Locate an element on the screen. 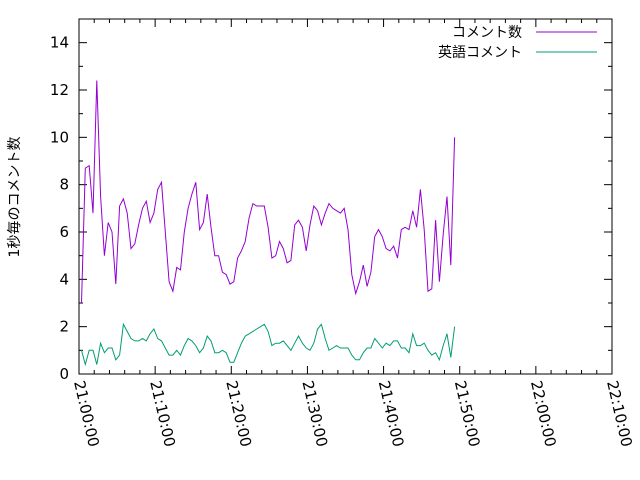 The image size is (640, 480). legend-label-1: コメント数 is located at coordinates (487, 33).